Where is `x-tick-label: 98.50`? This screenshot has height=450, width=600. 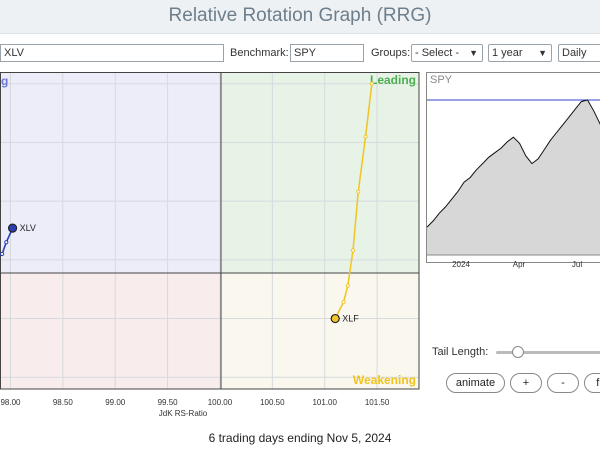 x-tick-label: 98.50 is located at coordinates (63, 402).